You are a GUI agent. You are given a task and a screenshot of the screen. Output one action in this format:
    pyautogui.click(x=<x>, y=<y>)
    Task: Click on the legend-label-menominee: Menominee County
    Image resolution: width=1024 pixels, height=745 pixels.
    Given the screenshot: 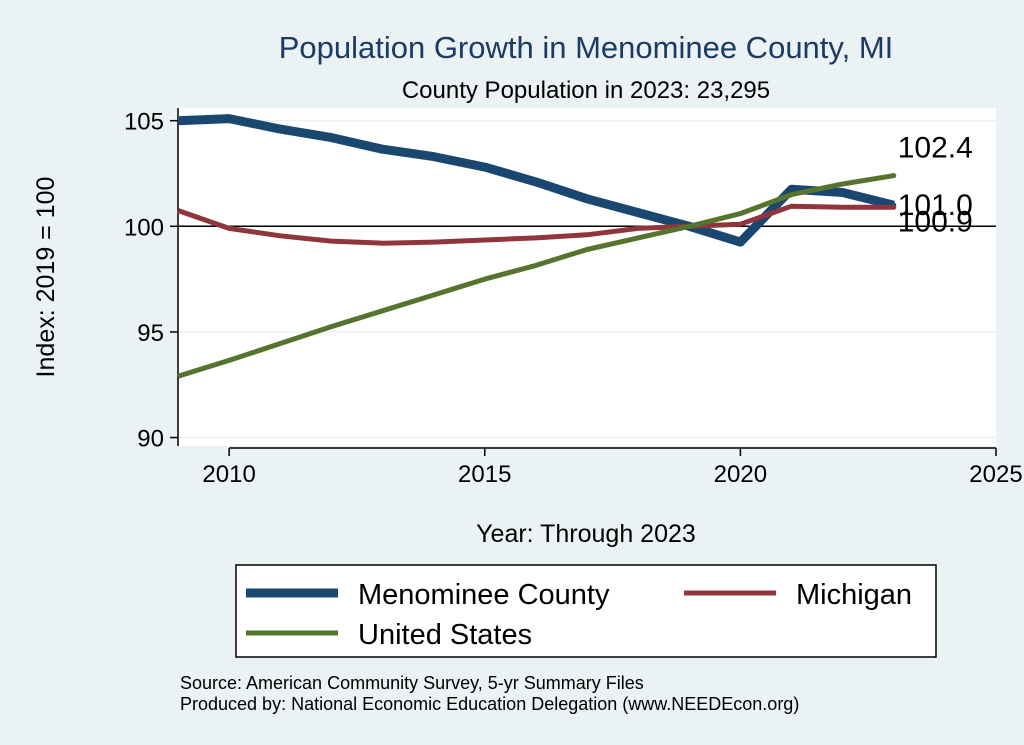 What is the action you would take?
    pyautogui.click(x=484, y=595)
    